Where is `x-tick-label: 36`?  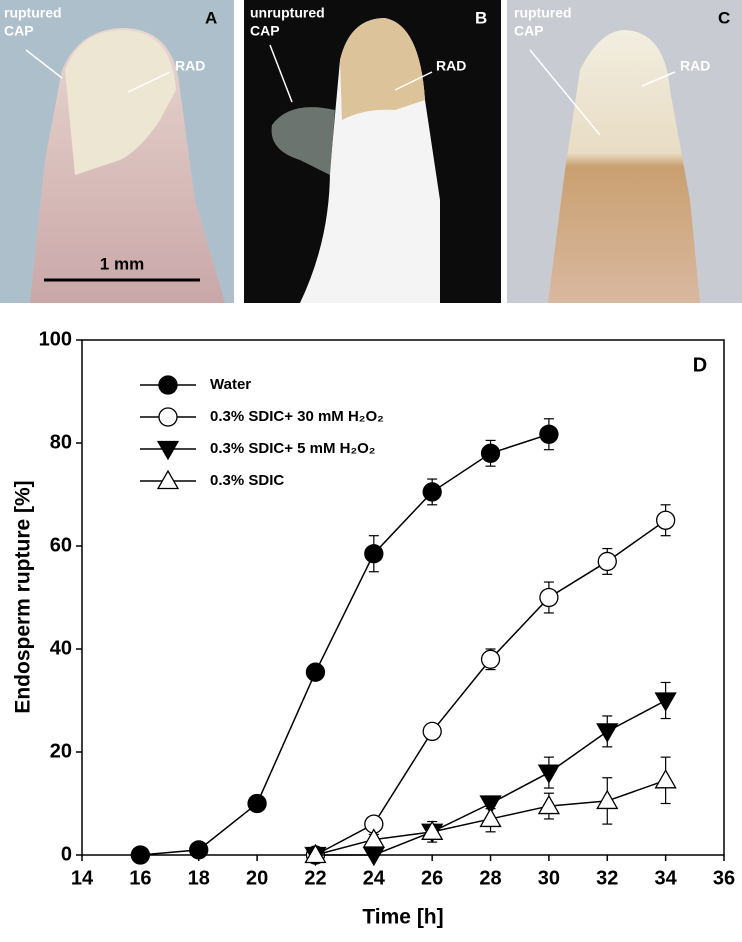
x-tick-label: 36 is located at coordinates (724, 878).